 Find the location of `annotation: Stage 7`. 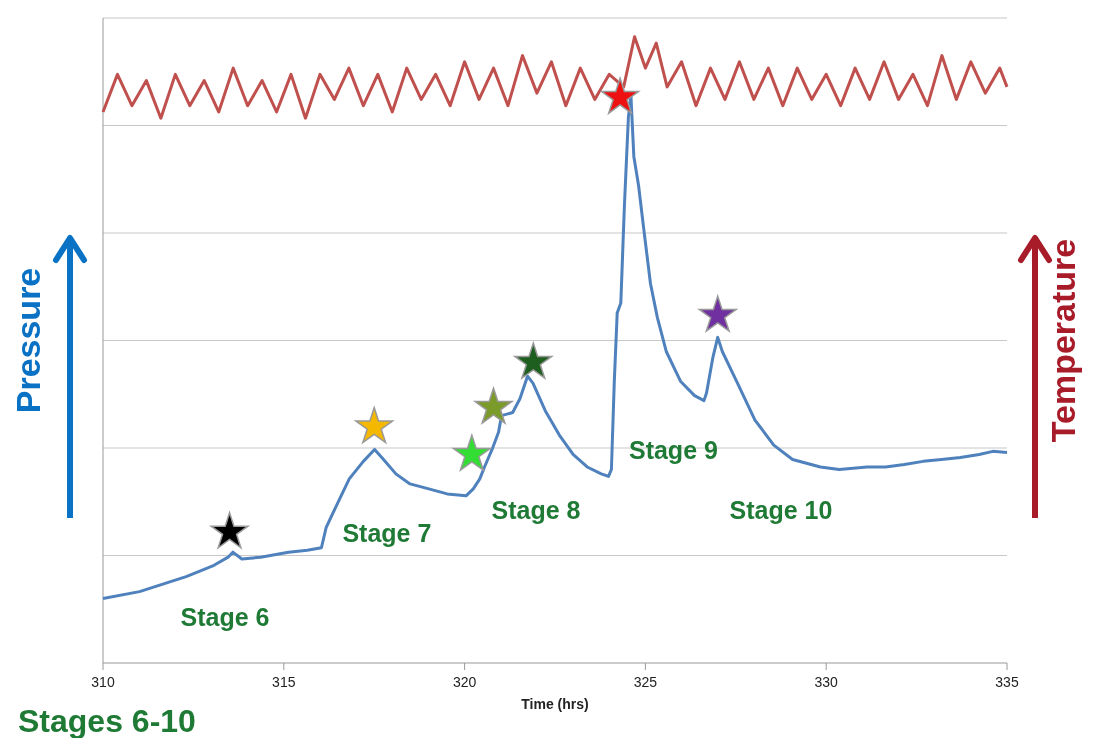

annotation: Stage 7 is located at coordinates (387, 532).